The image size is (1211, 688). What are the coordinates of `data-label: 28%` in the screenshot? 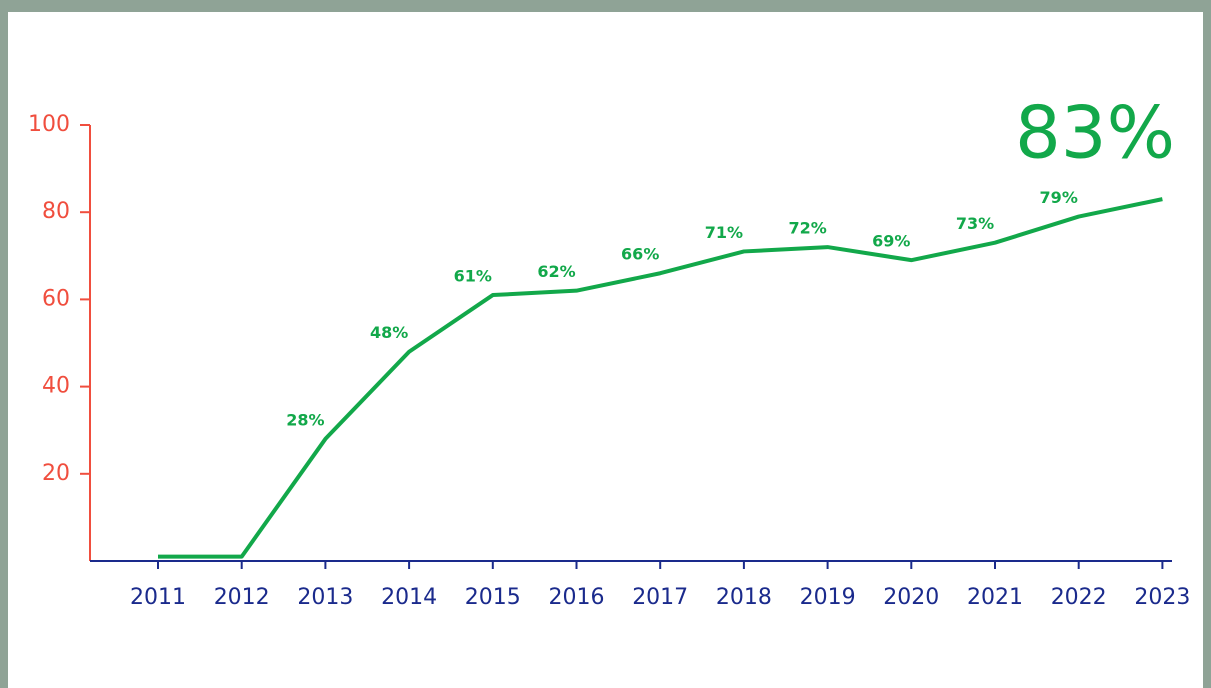 It's located at (305, 419).